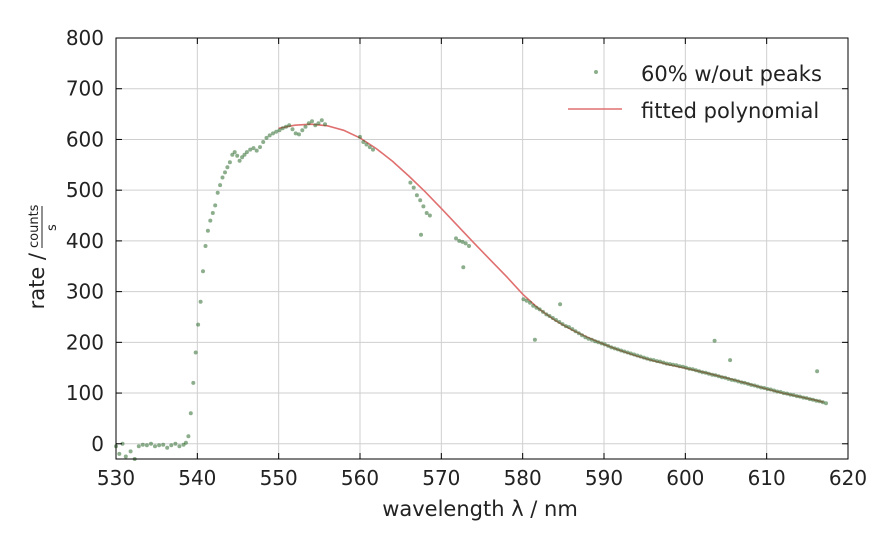 Image resolution: width=892 pixels, height=551 pixels. I want to click on x-tick-label: 540, so click(197, 478).